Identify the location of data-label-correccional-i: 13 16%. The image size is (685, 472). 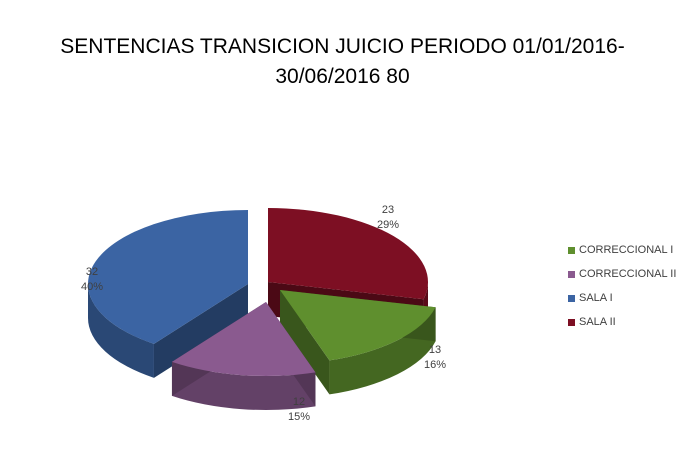
(435, 358).